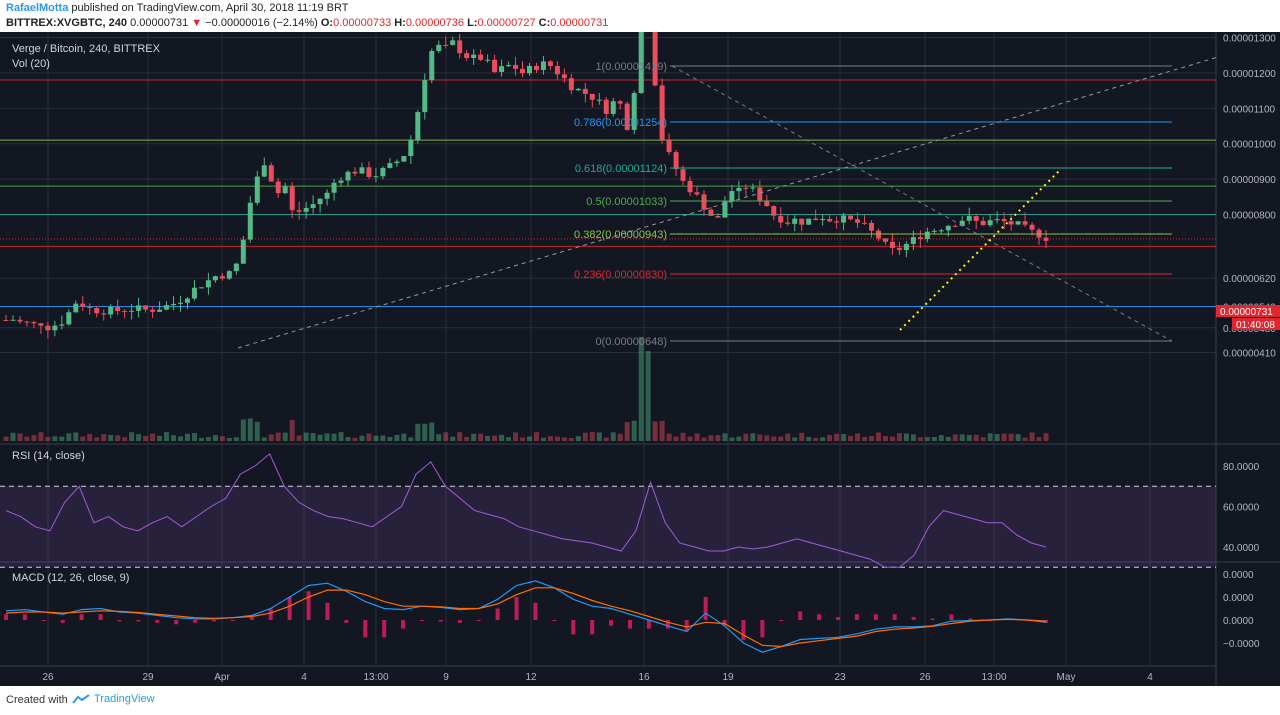 This screenshot has width=1280, height=715. What do you see at coordinates (597, 677) in the screenshot?
I see `time-axis: 26 29 Apr 4 13:00 9 12 16 19 23 26 13:00 May 4` at bounding box center [597, 677].